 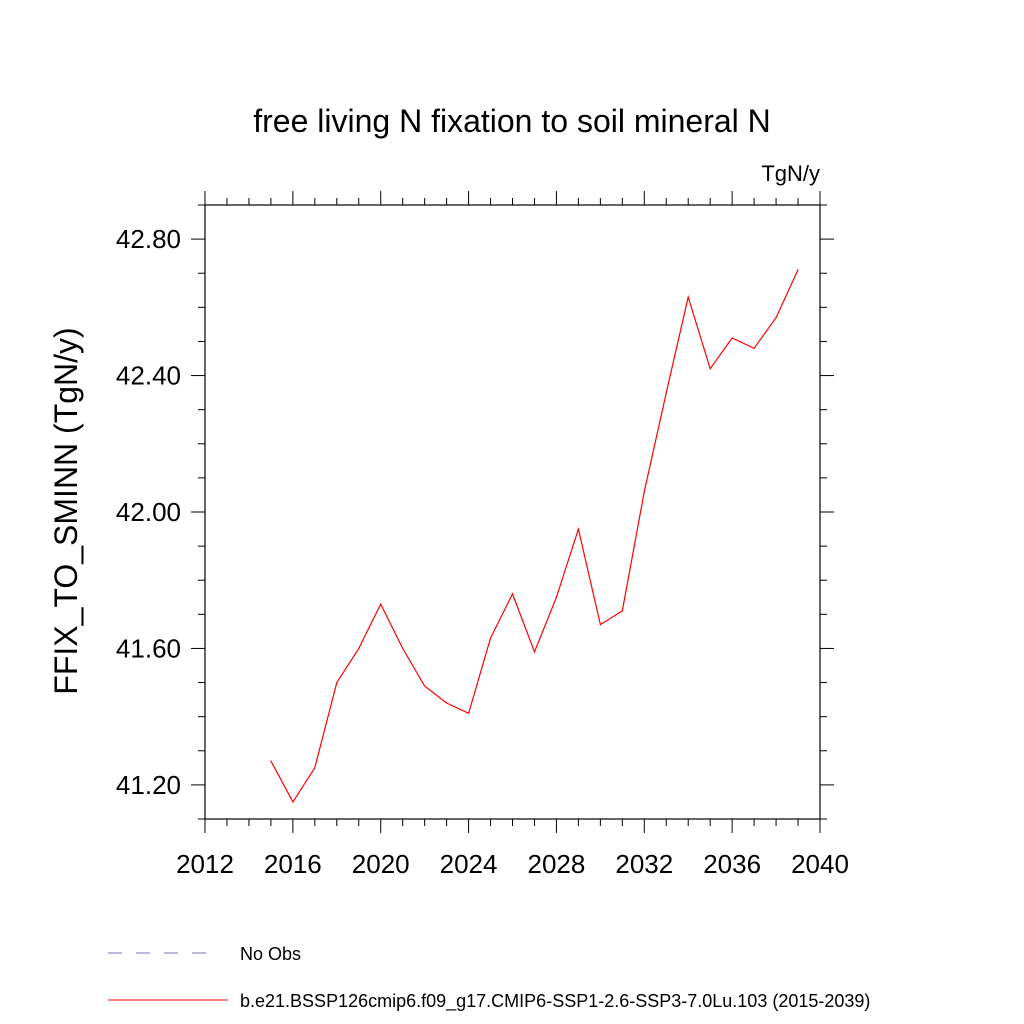 I want to click on x-tick-label: 2016, so click(x=293, y=864).